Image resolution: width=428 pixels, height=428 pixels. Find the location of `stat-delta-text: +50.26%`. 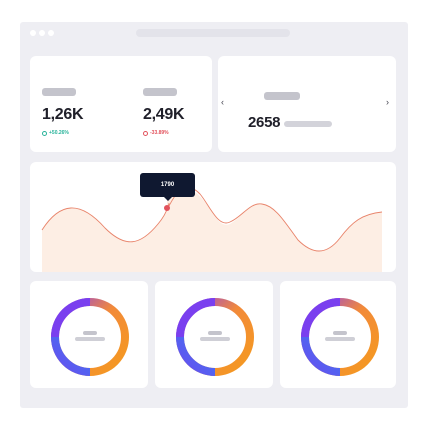

stat-delta-text: +50.26% is located at coordinates (59, 133).